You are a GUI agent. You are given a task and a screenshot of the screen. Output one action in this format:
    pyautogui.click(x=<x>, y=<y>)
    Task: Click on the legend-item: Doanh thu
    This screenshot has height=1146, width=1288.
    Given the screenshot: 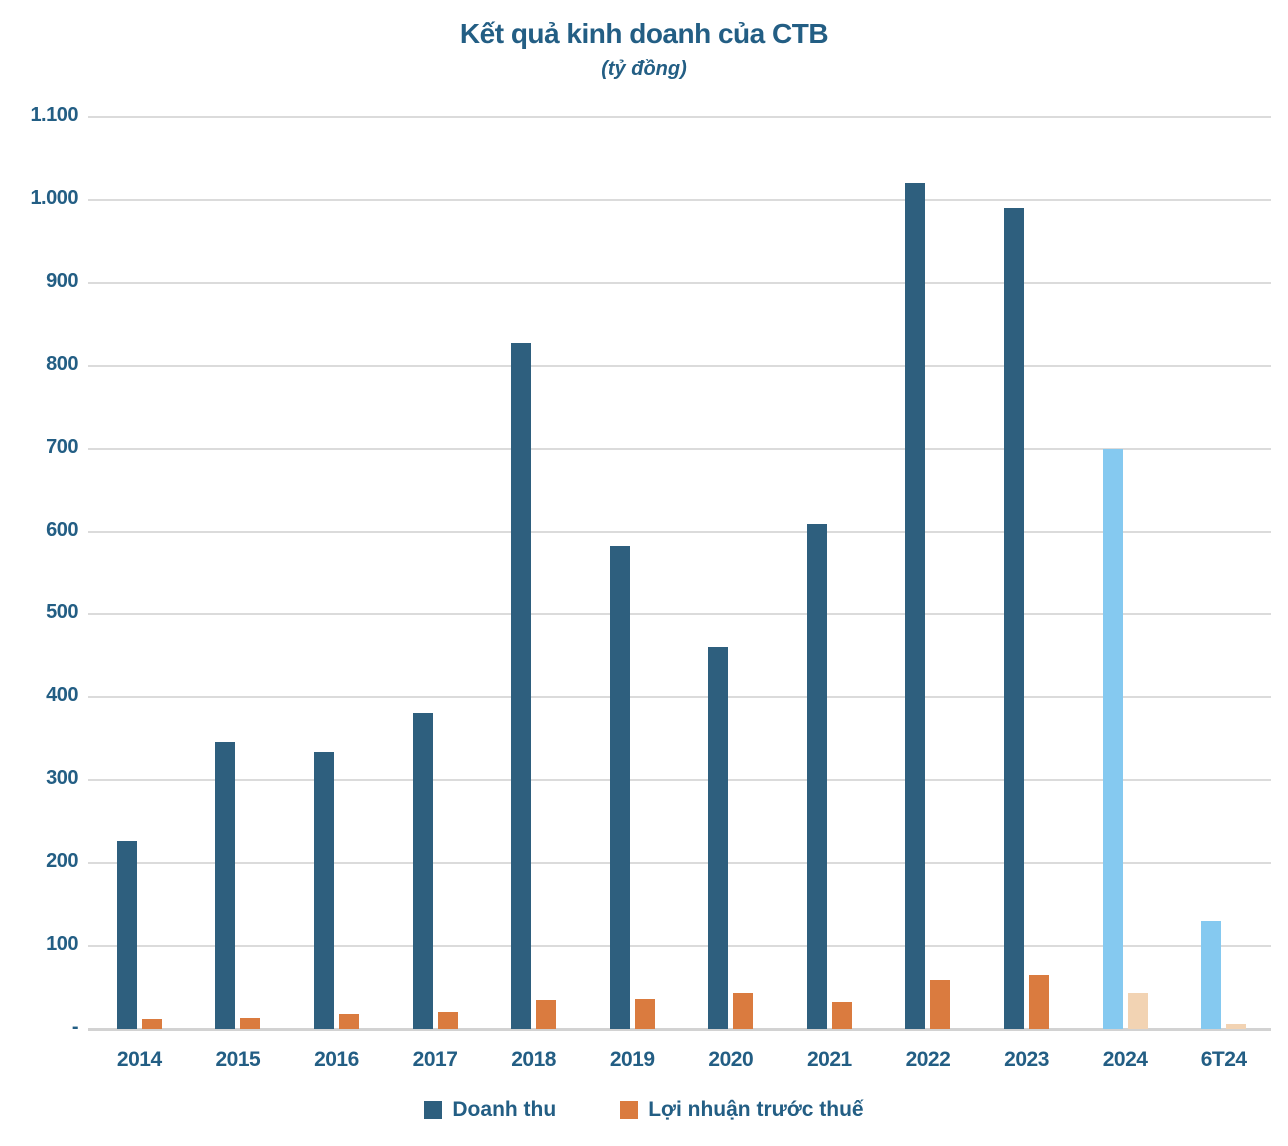 What is the action you would take?
    pyautogui.click(x=490, y=1110)
    